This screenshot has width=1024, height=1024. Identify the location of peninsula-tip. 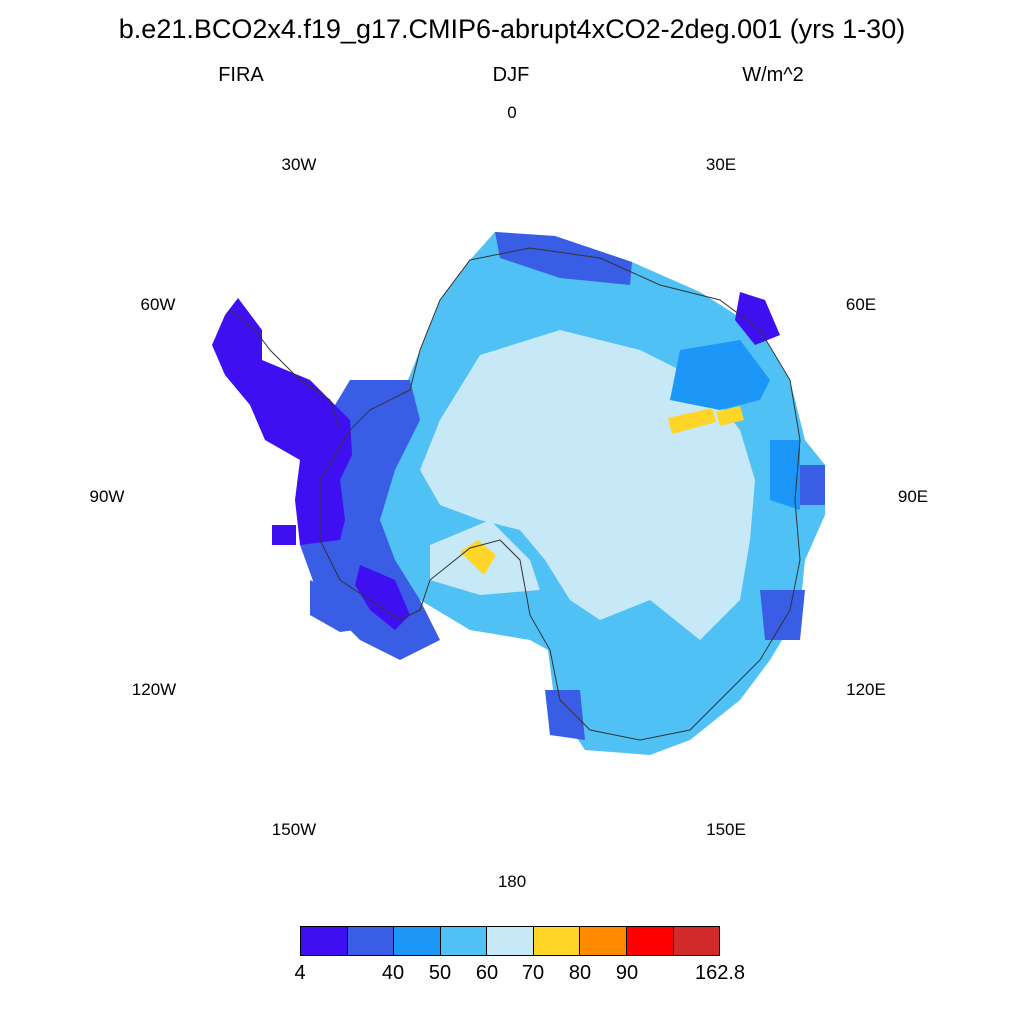
(284, 535).